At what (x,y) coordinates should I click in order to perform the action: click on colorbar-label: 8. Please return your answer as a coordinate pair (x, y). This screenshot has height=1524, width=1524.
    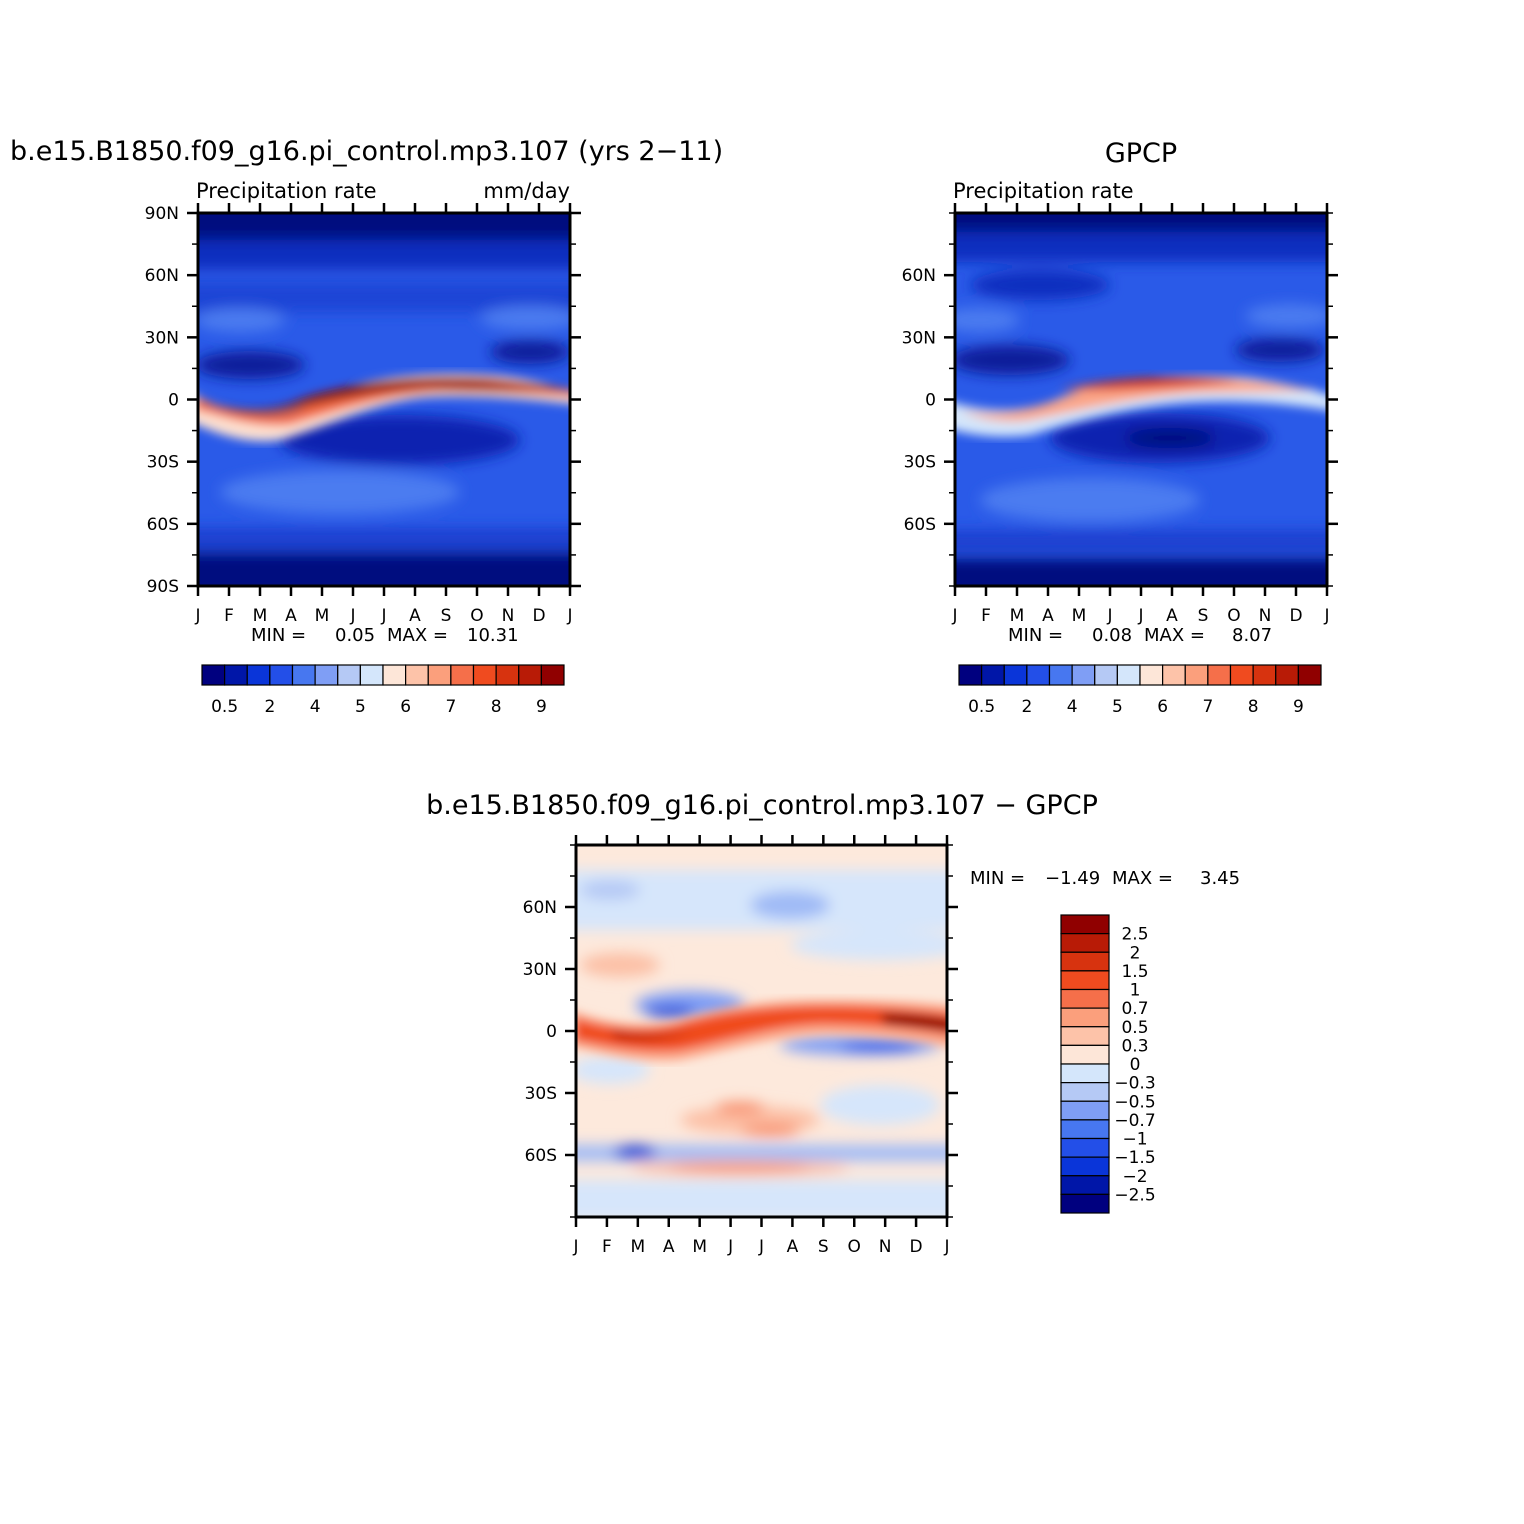
    Looking at the image, I should click on (496, 707).